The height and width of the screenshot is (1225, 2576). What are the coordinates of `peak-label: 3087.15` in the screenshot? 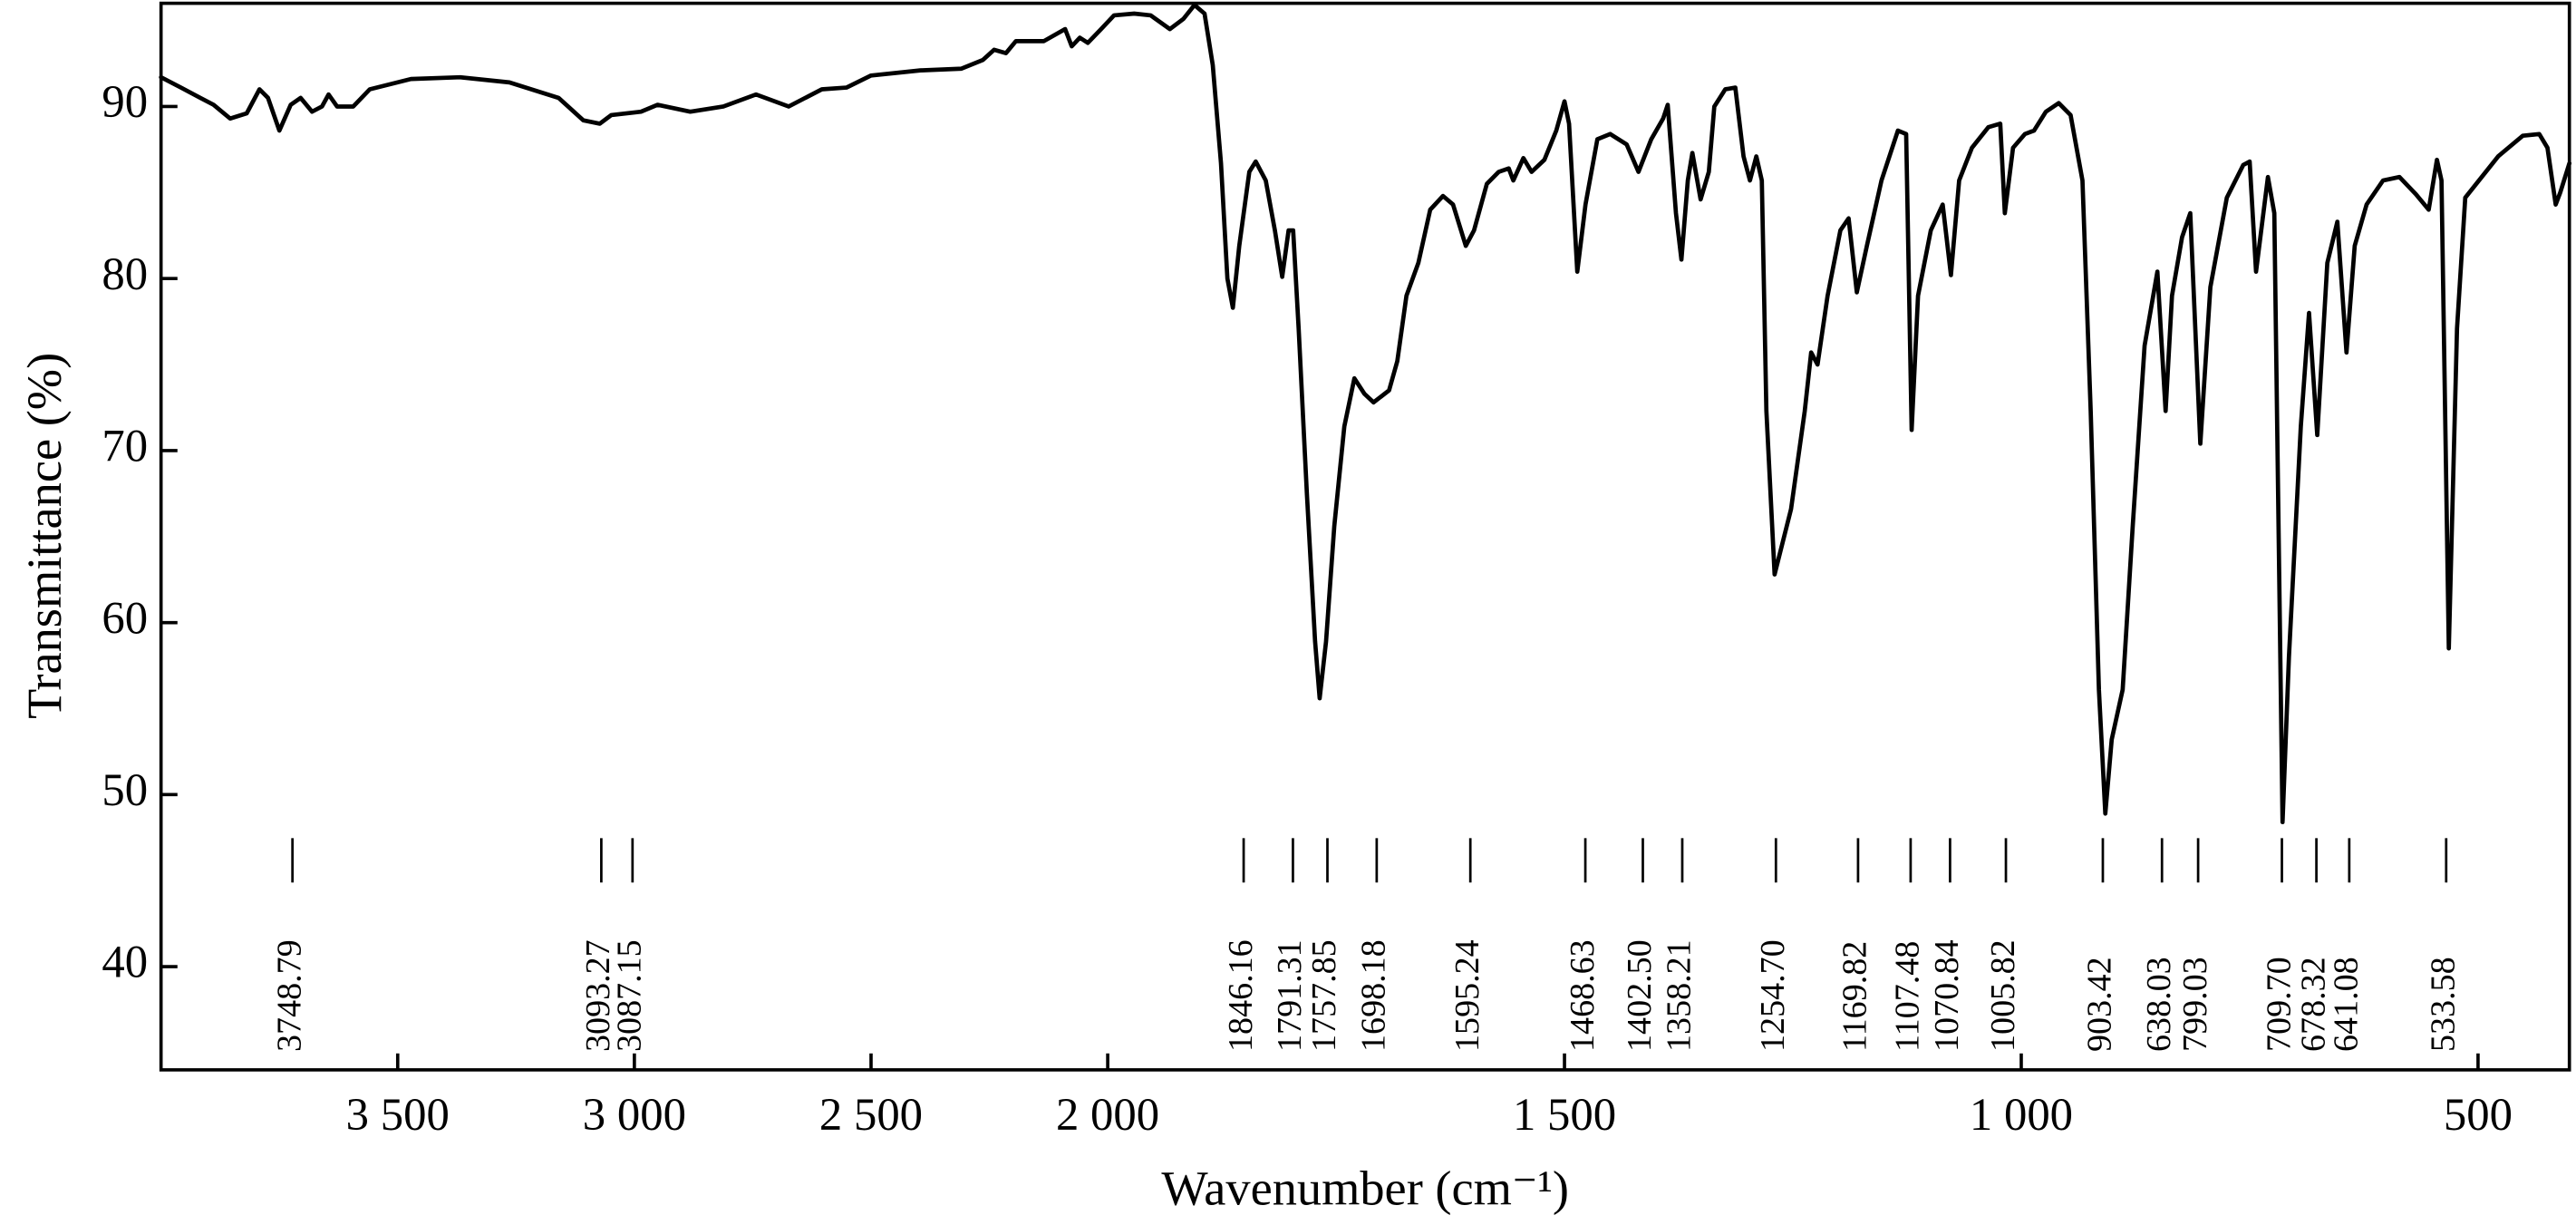 It's located at (630, 995).